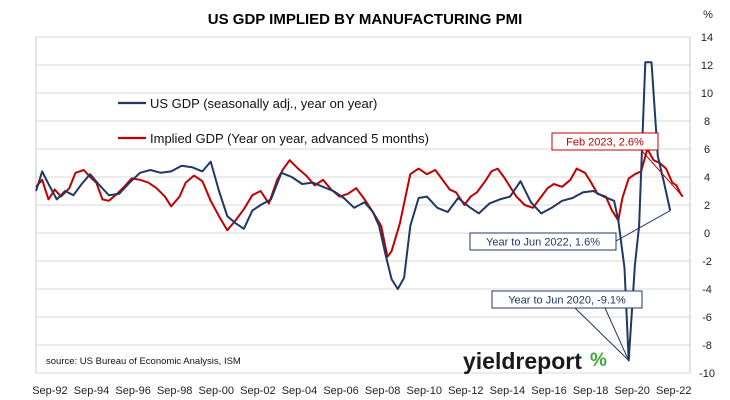 Image resolution: width=730 pixels, height=400 pixels. Describe the element at coordinates (617, 334) in the screenshot. I see `annotation-jun-2020-leader` at that location.